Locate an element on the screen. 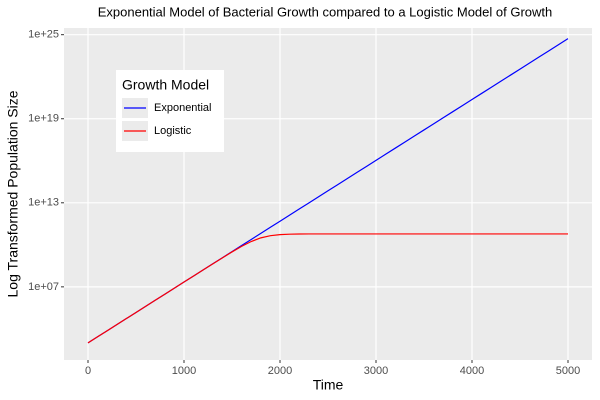  x-tick-label: 2000 is located at coordinates (280, 371).